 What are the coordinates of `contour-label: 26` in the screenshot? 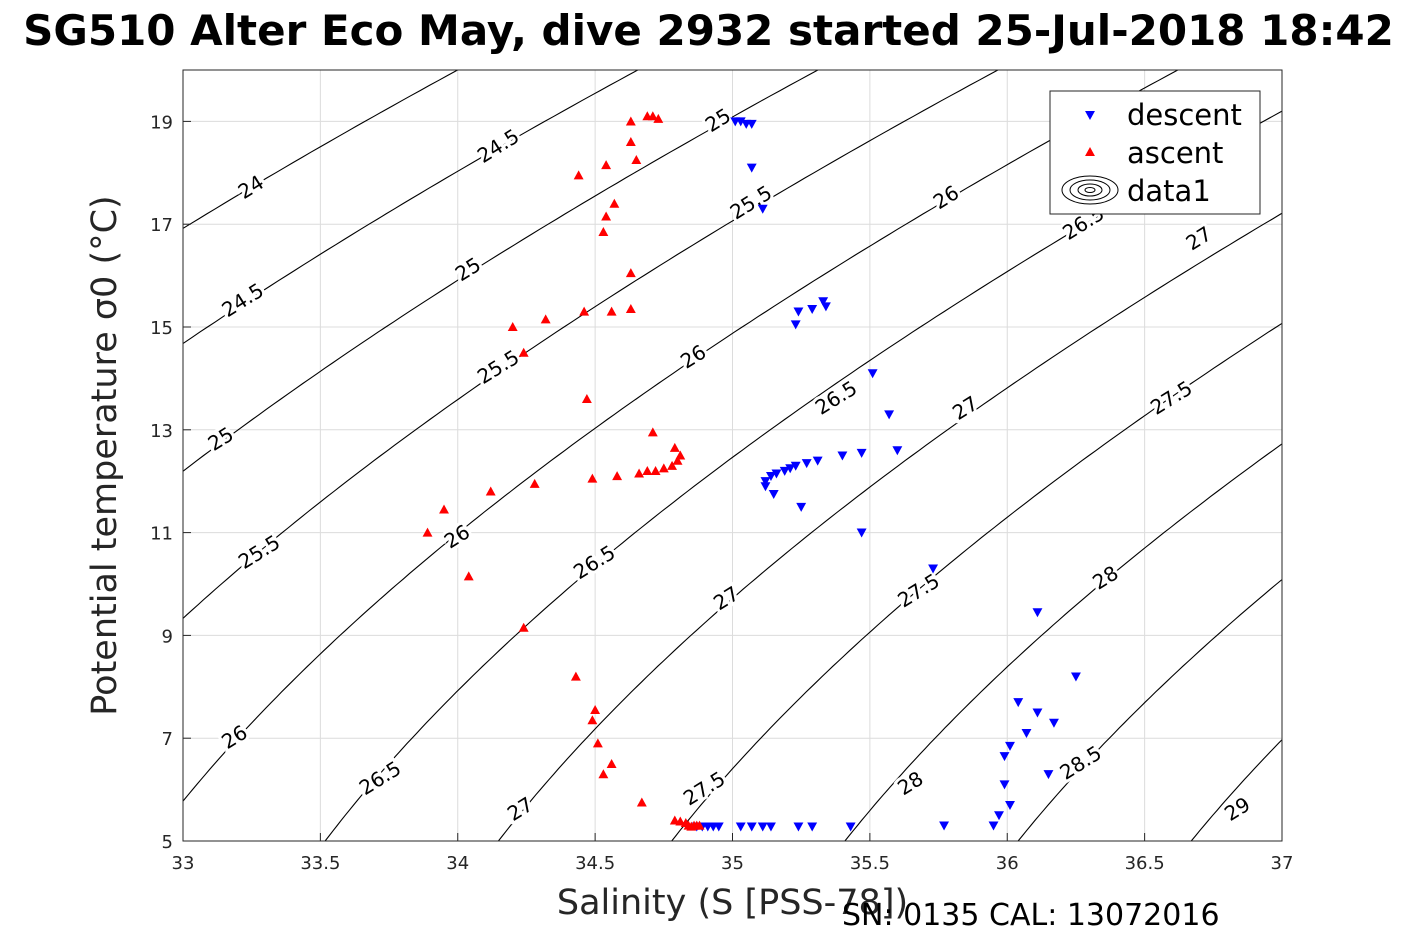 It's located at (693, 357).